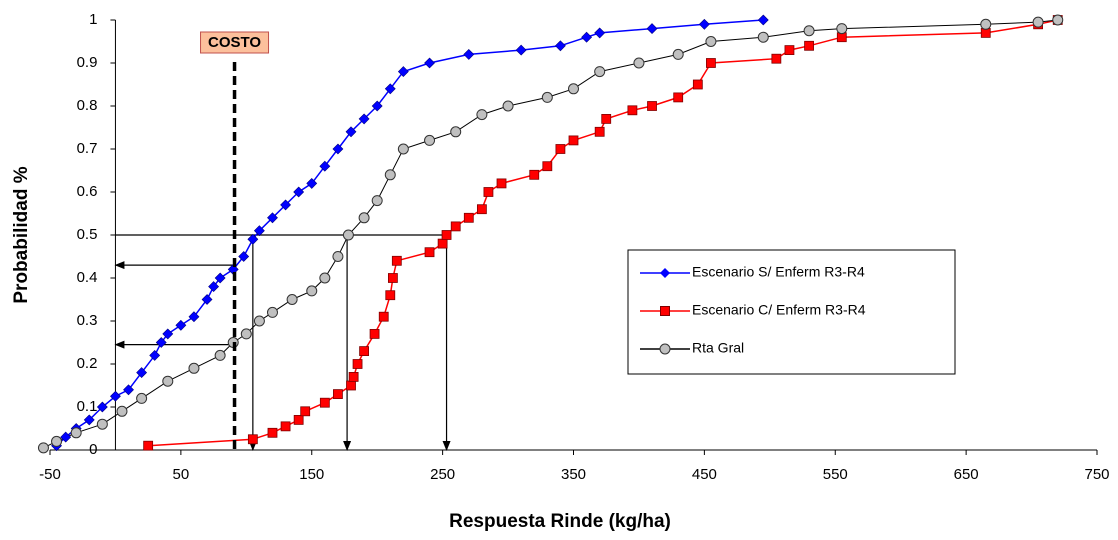 The image size is (1118, 540). What do you see at coordinates (93, 19) in the screenshot?
I see `y-tick-label: 1` at bounding box center [93, 19].